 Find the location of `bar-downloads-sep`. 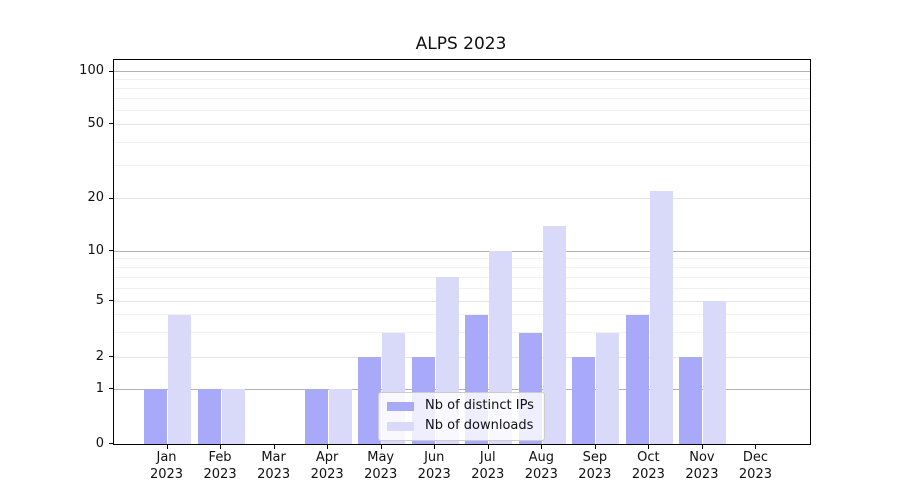

bar-downloads-sep is located at coordinates (608, 388).